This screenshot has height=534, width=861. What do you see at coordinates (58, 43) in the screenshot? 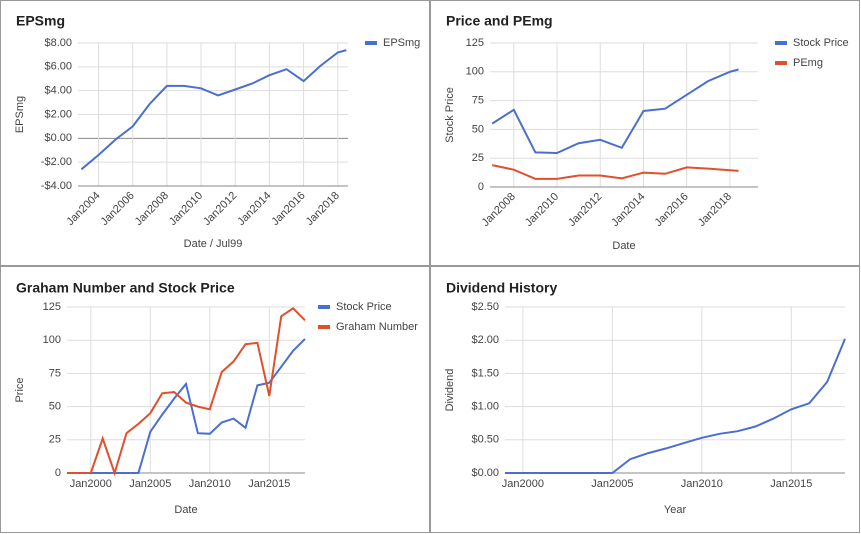
I see `y-tick-label: $8.00` at bounding box center [58, 43].